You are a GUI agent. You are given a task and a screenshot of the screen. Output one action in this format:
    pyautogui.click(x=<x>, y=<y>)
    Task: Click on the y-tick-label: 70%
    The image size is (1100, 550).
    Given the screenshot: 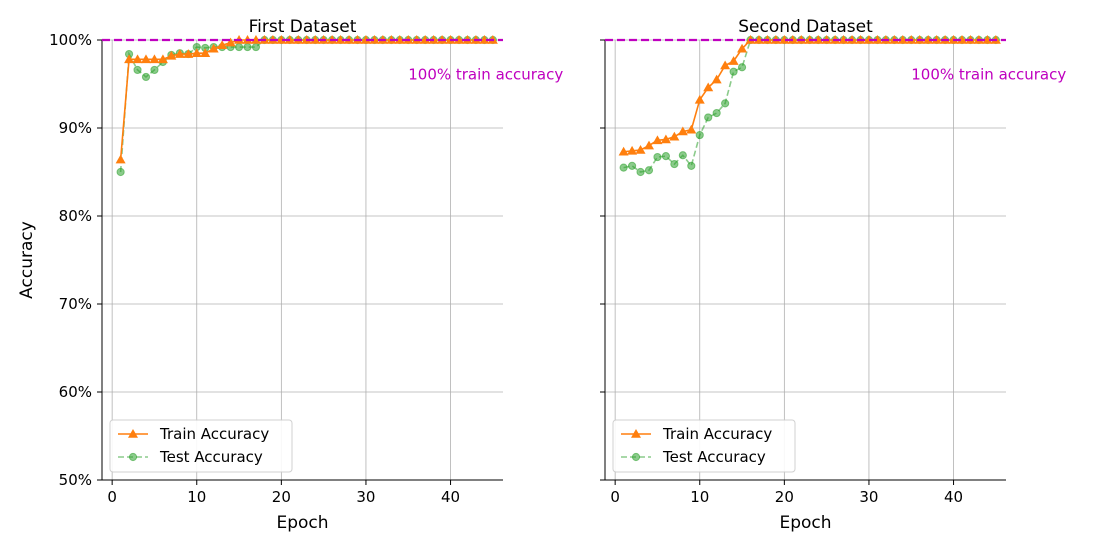 What is the action you would take?
    pyautogui.click(x=75, y=304)
    